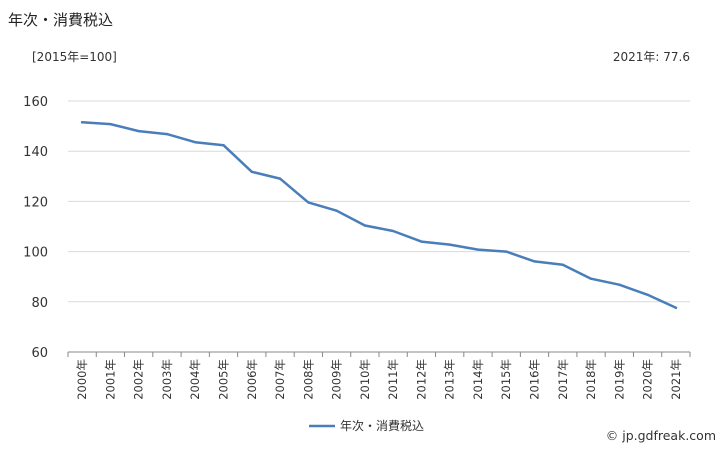 Image resolution: width=728 pixels, height=450 pixels. What do you see at coordinates (35, 228) in the screenshot?
I see `y-tick-labels: 60 80 100 120 140 160` at bounding box center [35, 228].